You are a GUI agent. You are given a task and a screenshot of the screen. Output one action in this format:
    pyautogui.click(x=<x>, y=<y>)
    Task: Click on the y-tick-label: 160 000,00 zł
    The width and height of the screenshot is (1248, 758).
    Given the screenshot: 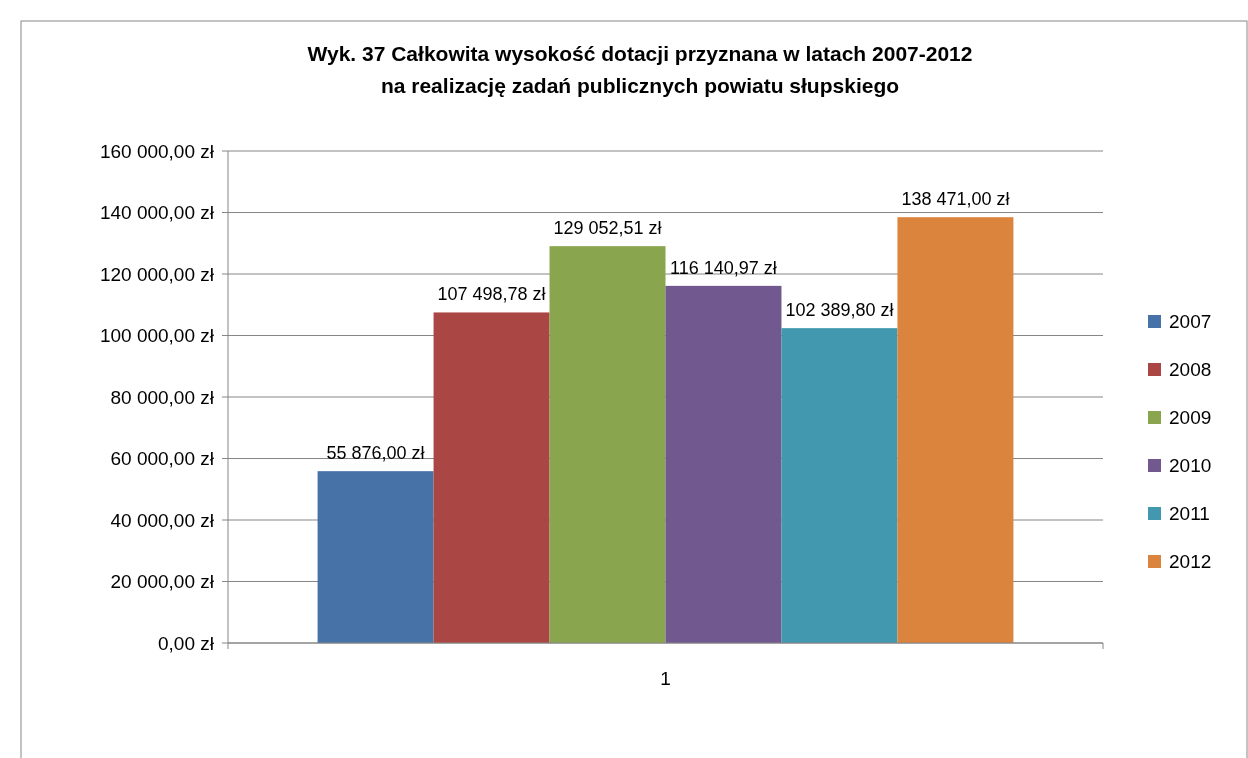 What is the action you would take?
    pyautogui.click(x=157, y=151)
    